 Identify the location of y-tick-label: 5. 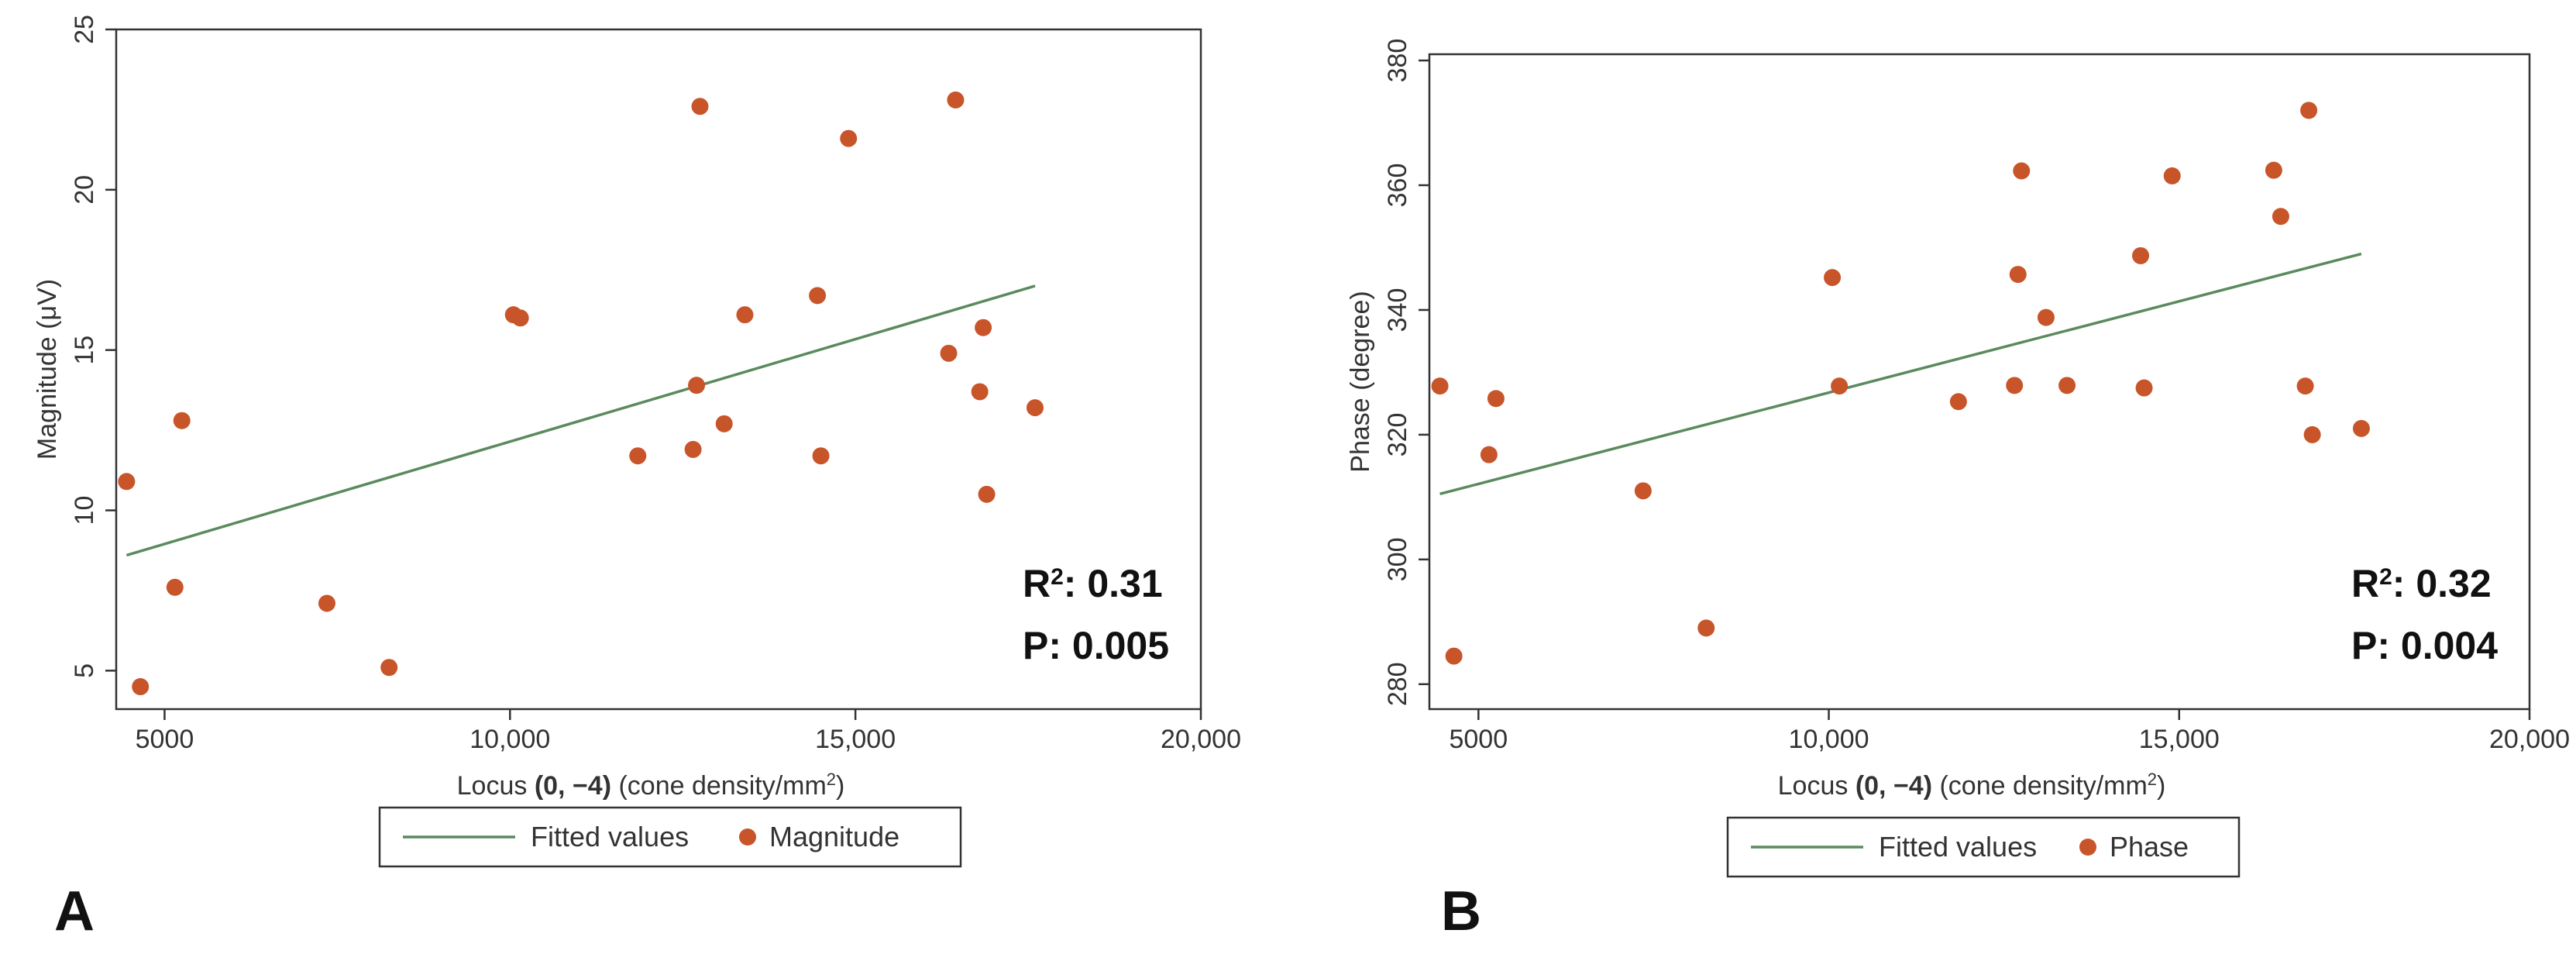
(84, 670).